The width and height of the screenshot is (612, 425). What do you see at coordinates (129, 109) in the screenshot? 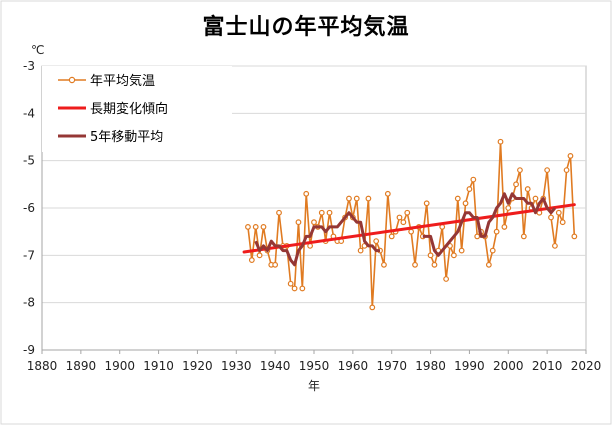
I see `legend-label: 長期変化傾向` at bounding box center [129, 109].